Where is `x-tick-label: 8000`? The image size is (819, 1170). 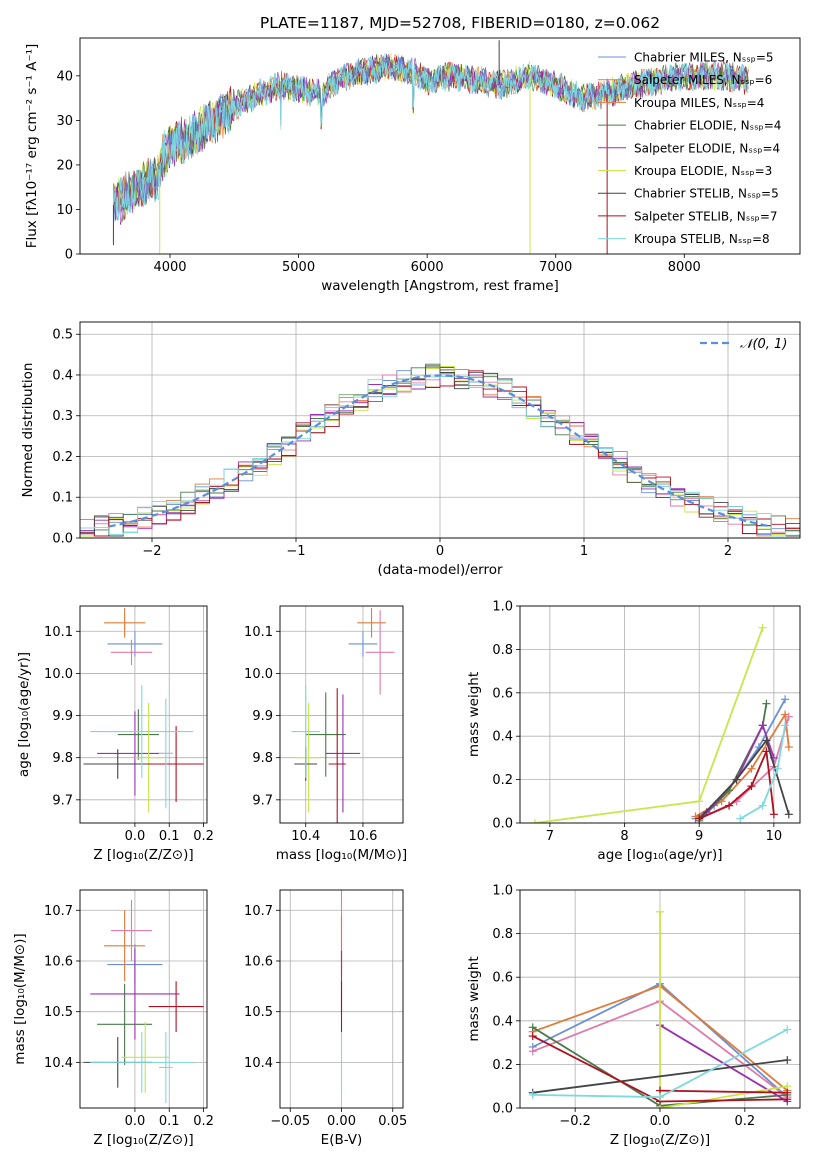
x-tick-label: 8000 is located at coordinates (684, 267).